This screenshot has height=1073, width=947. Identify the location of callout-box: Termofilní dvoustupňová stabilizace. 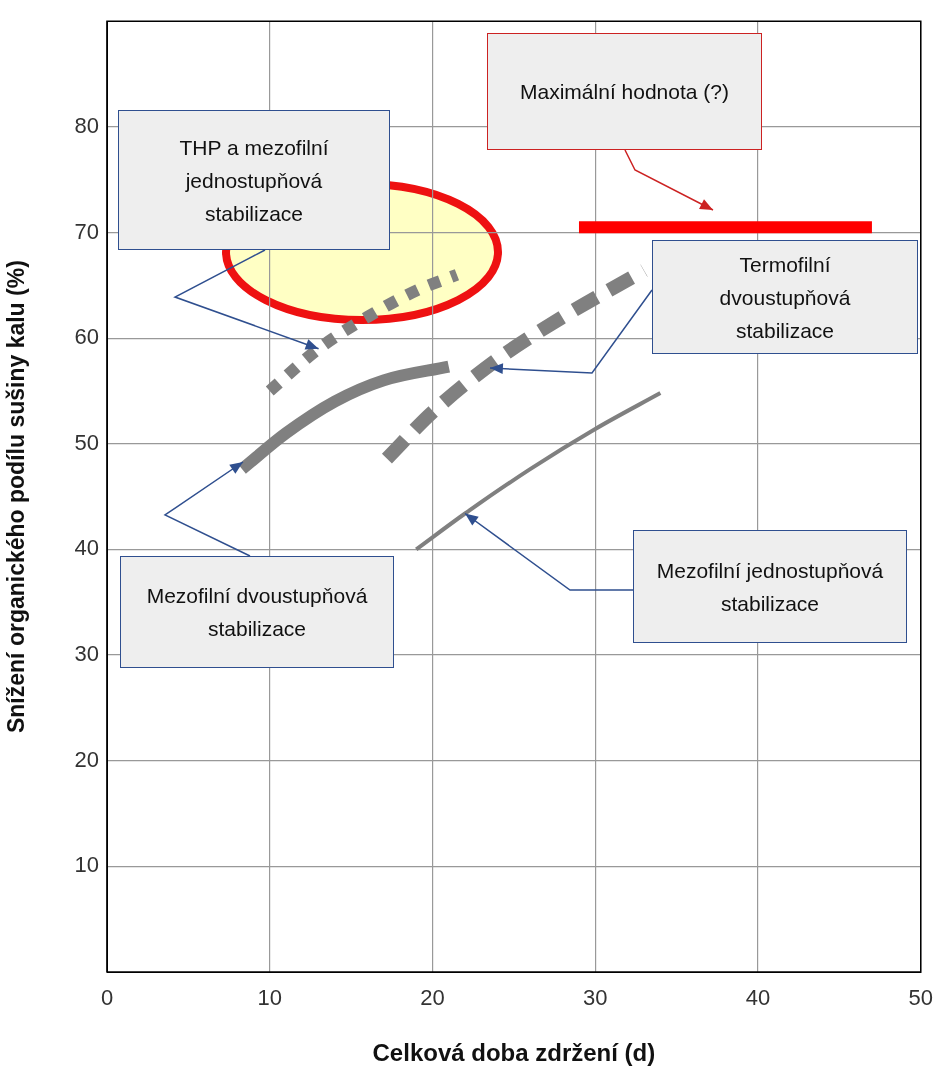
(785, 297).